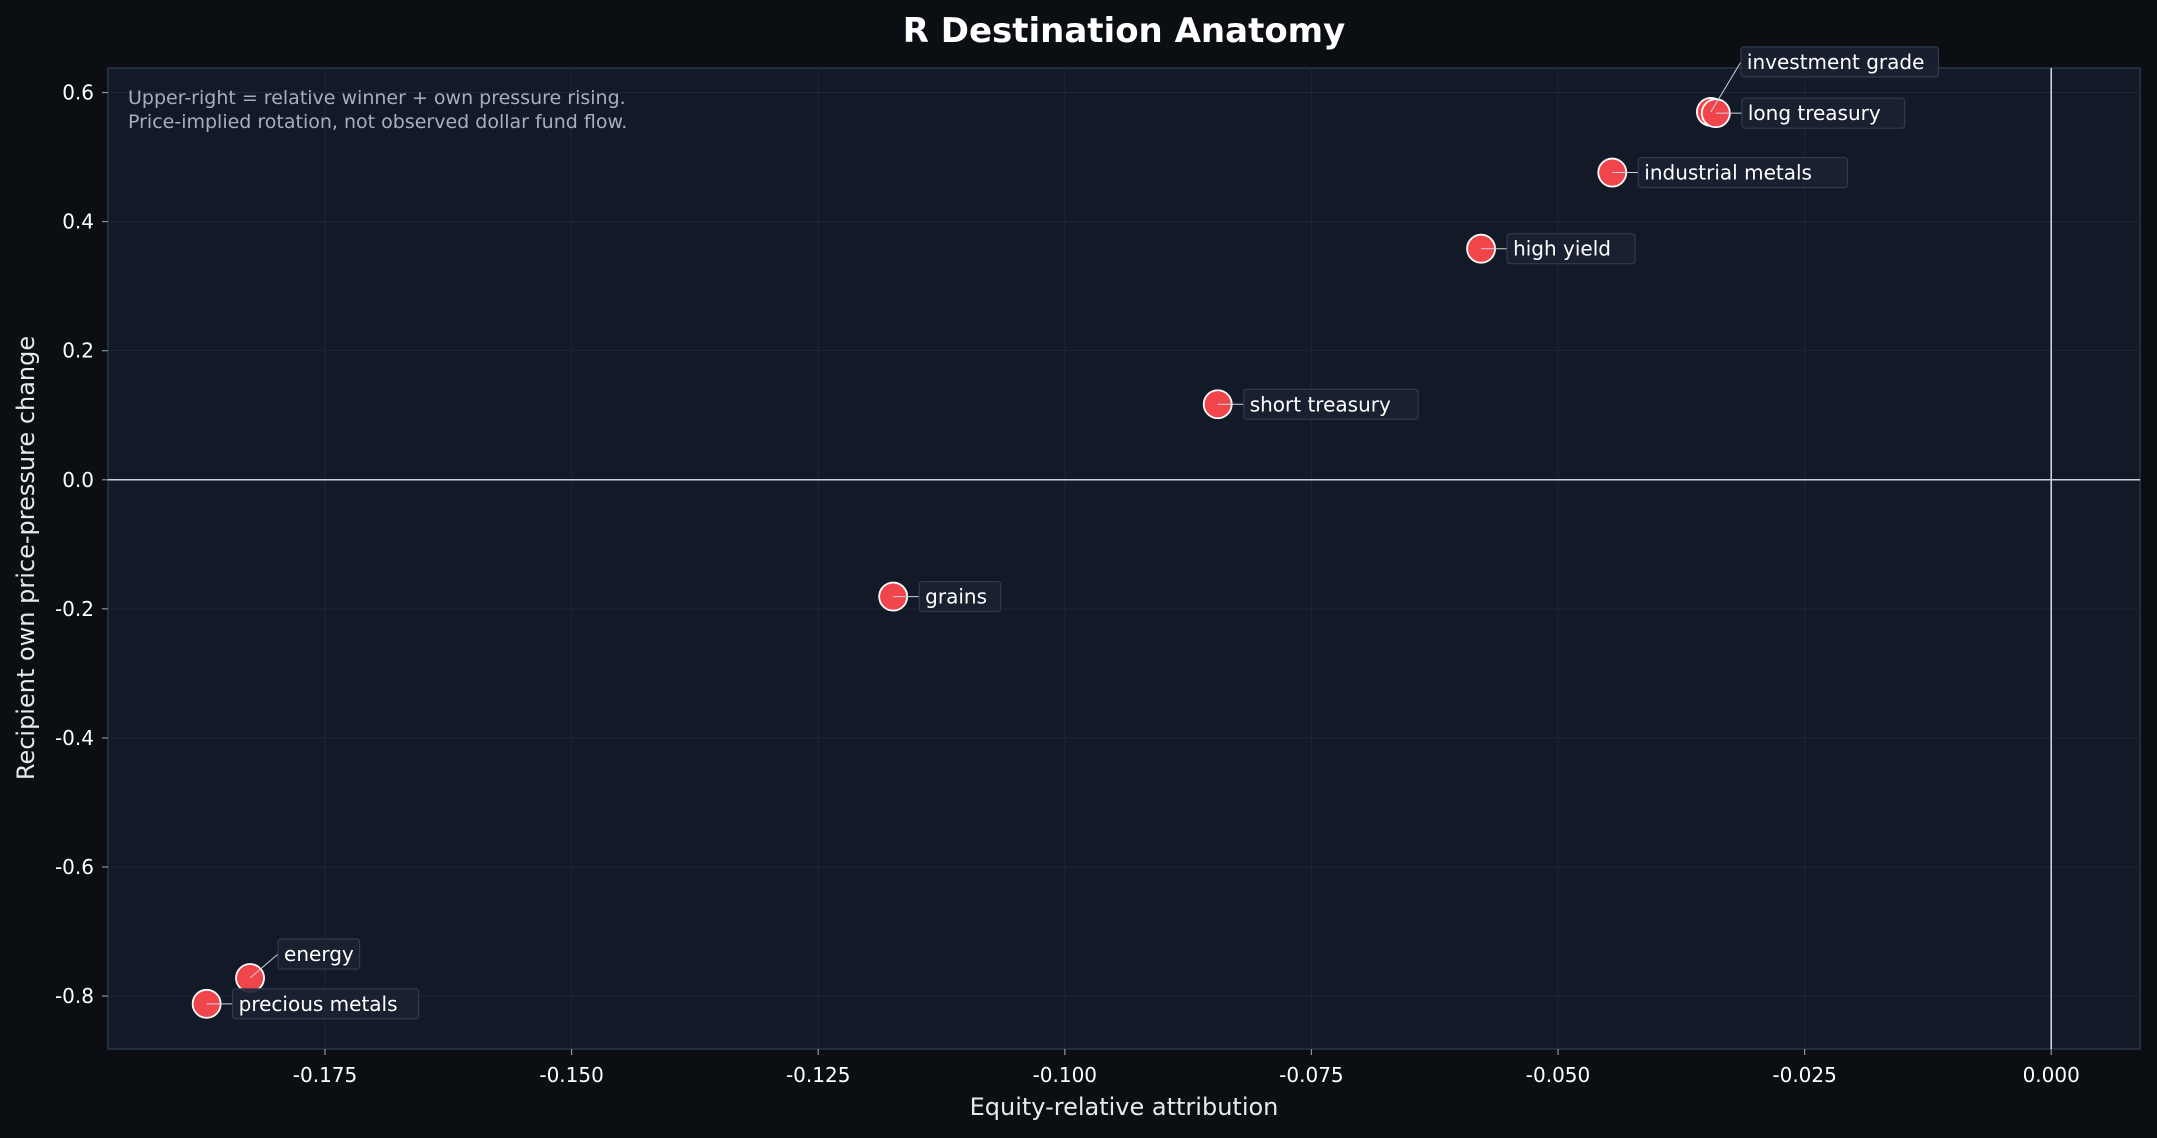 The width and height of the screenshot is (2157, 1138). What do you see at coordinates (26, 558) in the screenshot?
I see `y-axis-label: Recipient own price-pressure change` at bounding box center [26, 558].